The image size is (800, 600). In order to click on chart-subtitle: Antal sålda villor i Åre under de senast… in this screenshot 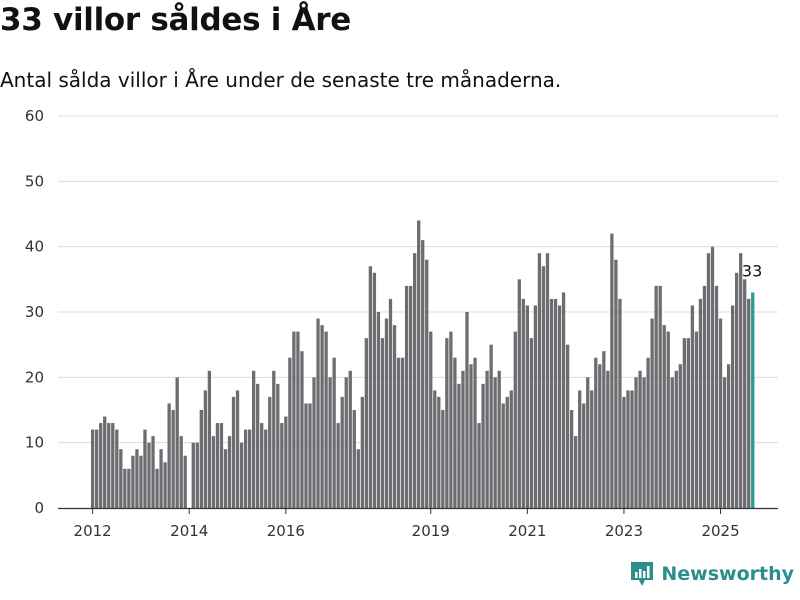, I will do `click(281, 80)`.